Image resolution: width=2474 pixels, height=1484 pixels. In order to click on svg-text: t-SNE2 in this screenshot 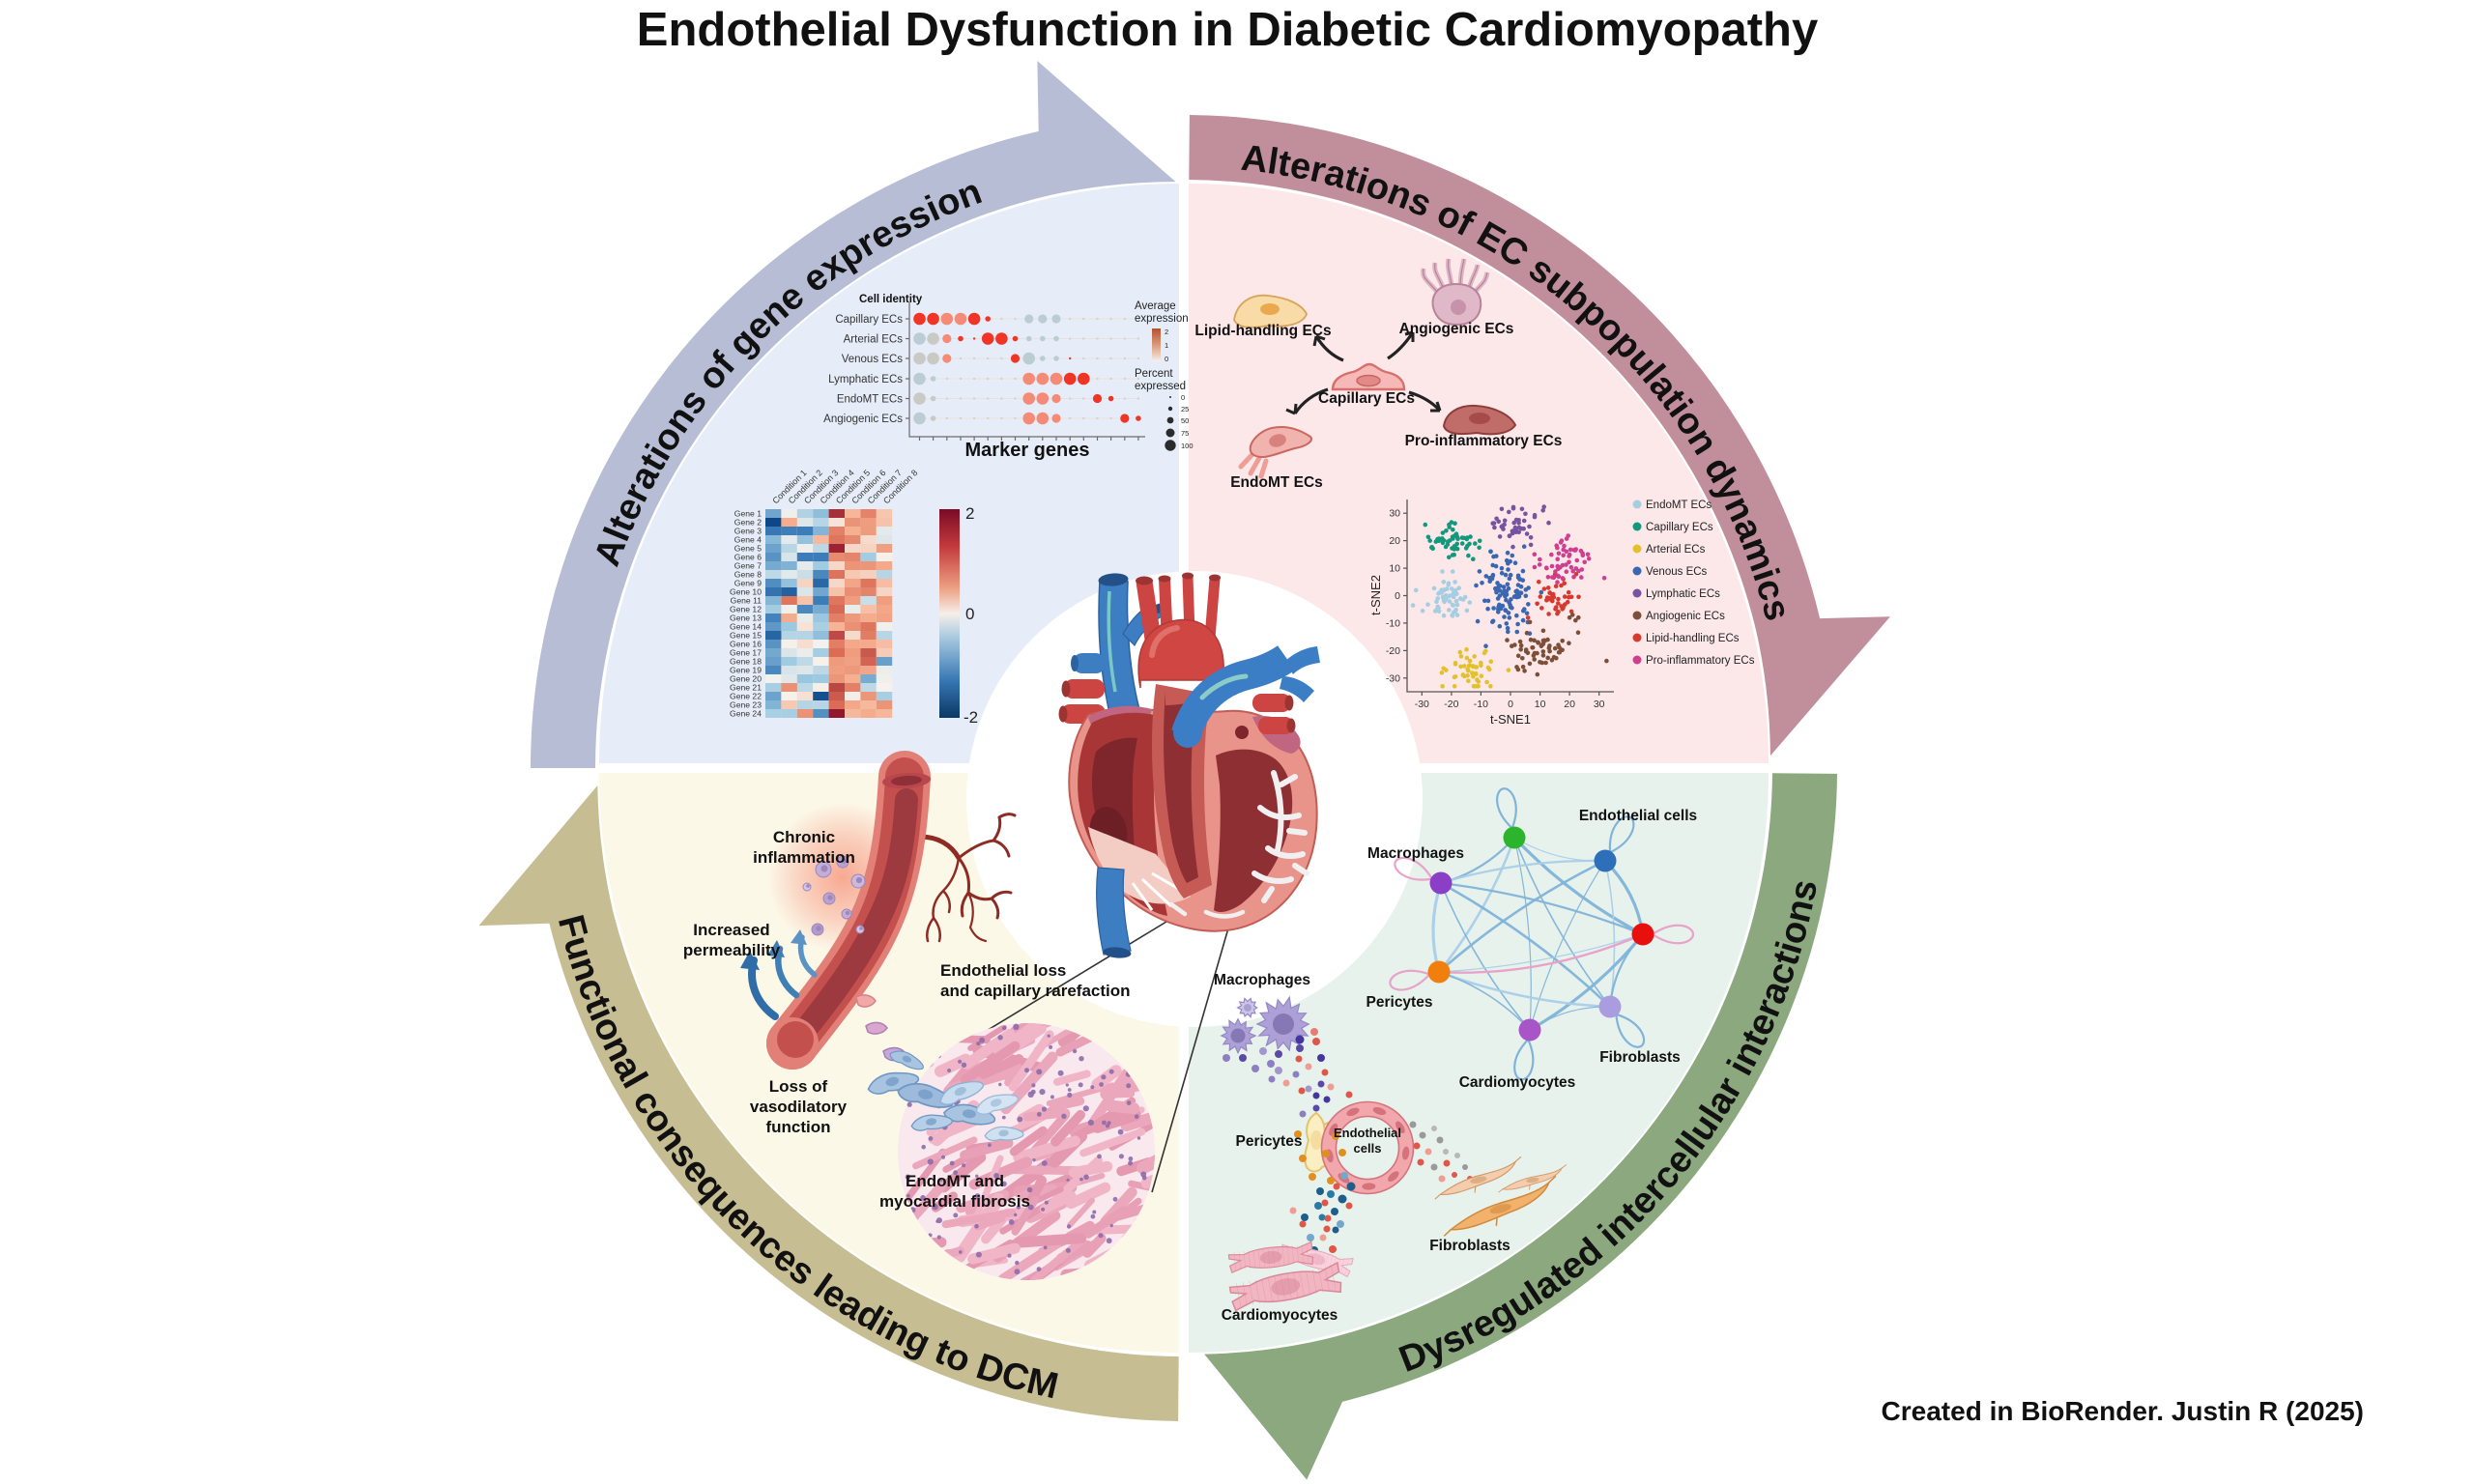, I will do `click(1376, 595)`.